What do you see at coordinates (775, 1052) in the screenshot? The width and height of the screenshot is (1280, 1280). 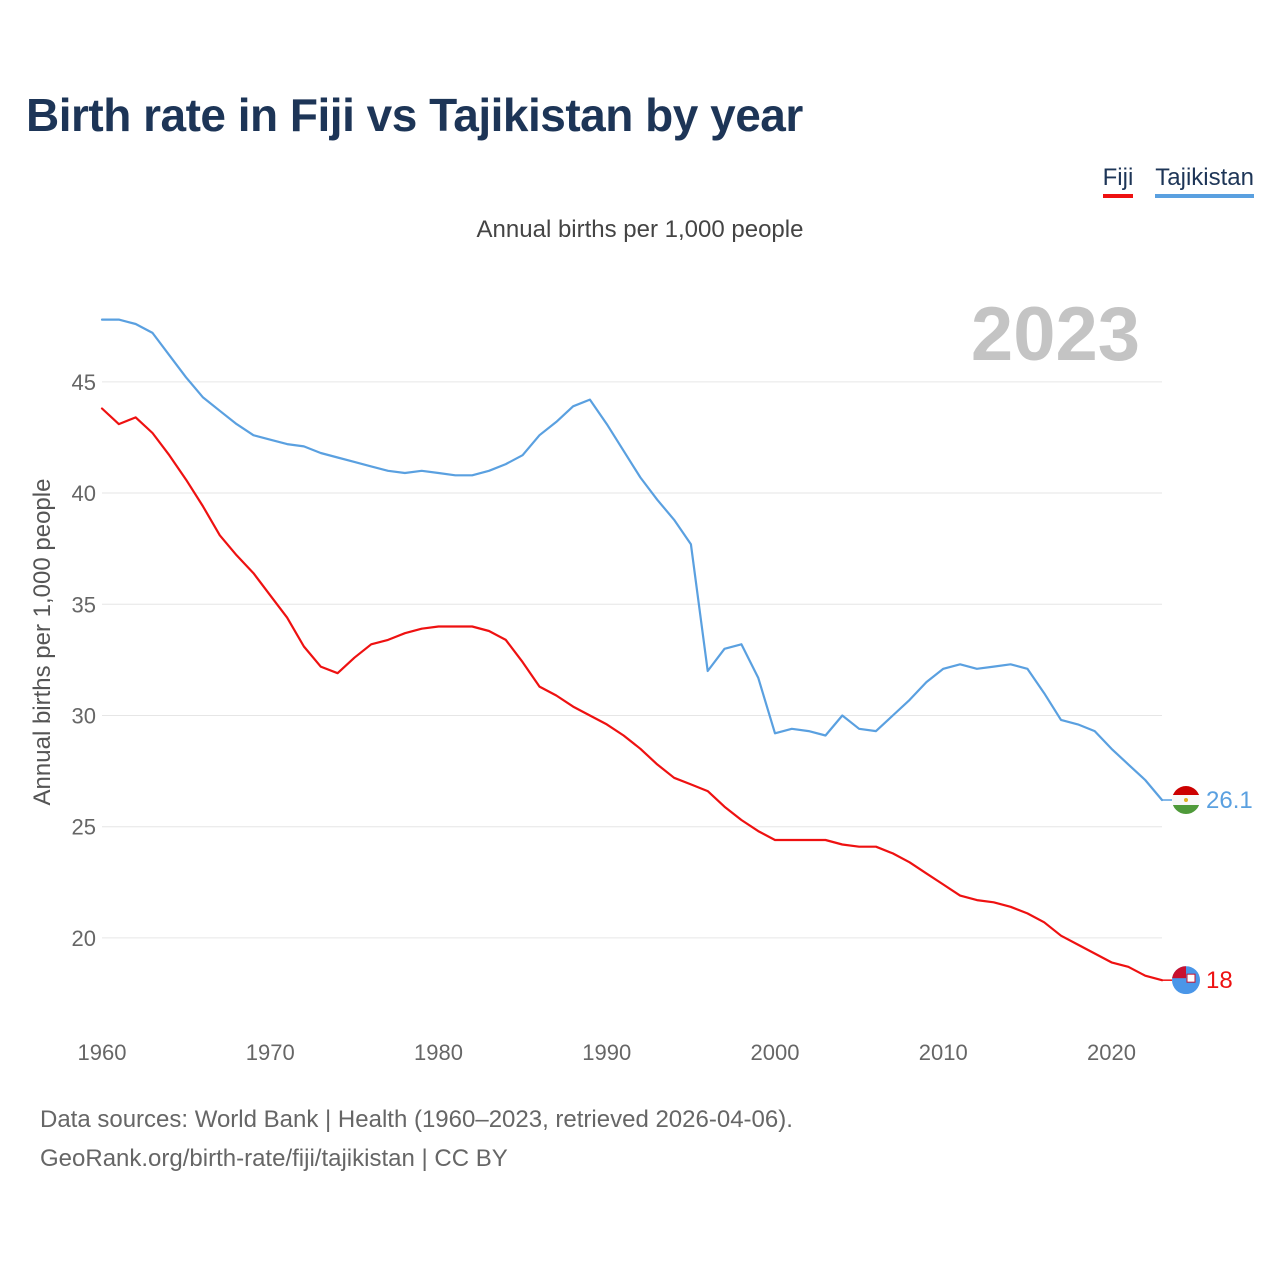 I see `x-tick-label-2000: 2000` at bounding box center [775, 1052].